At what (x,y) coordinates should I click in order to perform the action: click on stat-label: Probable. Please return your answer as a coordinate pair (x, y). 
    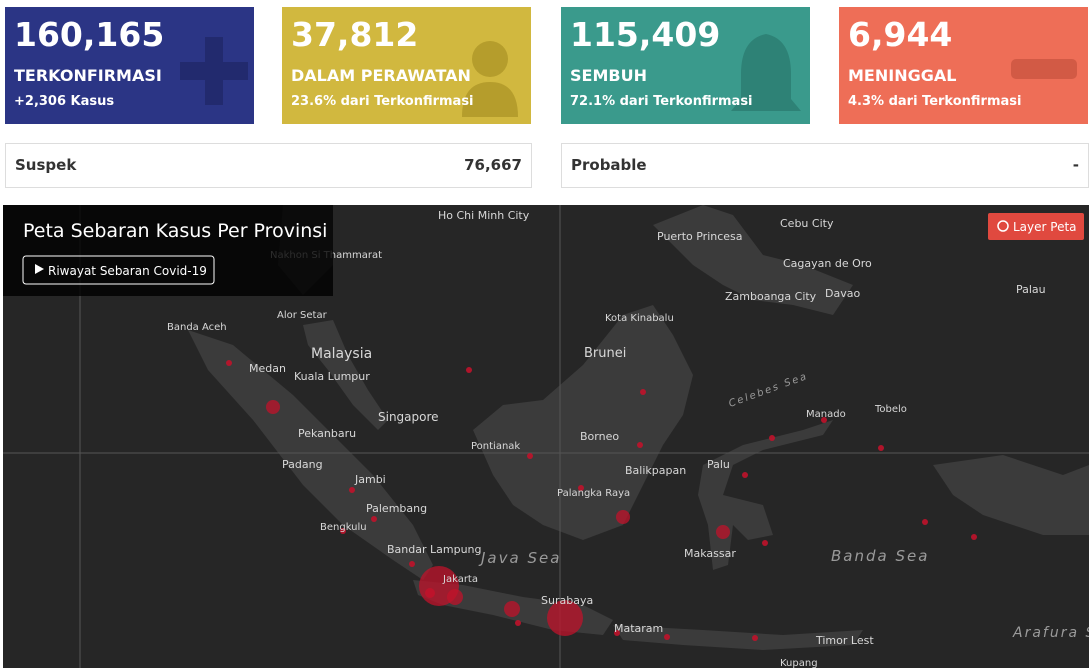
    Looking at the image, I should click on (609, 165).